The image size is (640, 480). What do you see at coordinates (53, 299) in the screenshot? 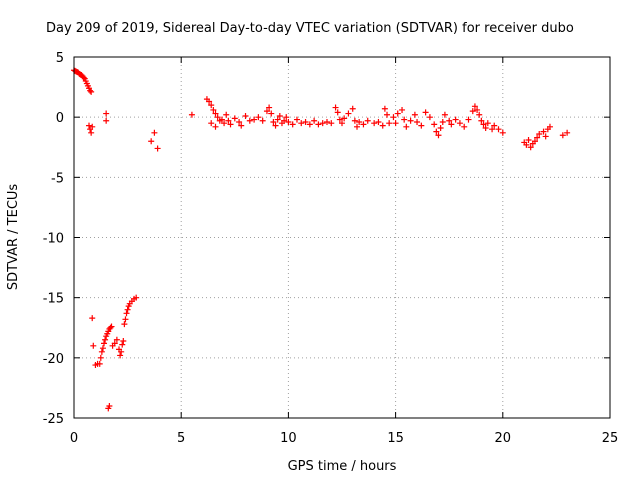
I see `y-tick-label: -15` at bounding box center [53, 299].